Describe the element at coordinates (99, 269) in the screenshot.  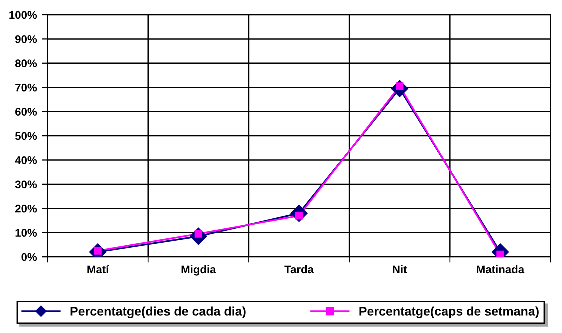
I see `x-tick-label: Matí` at that location.